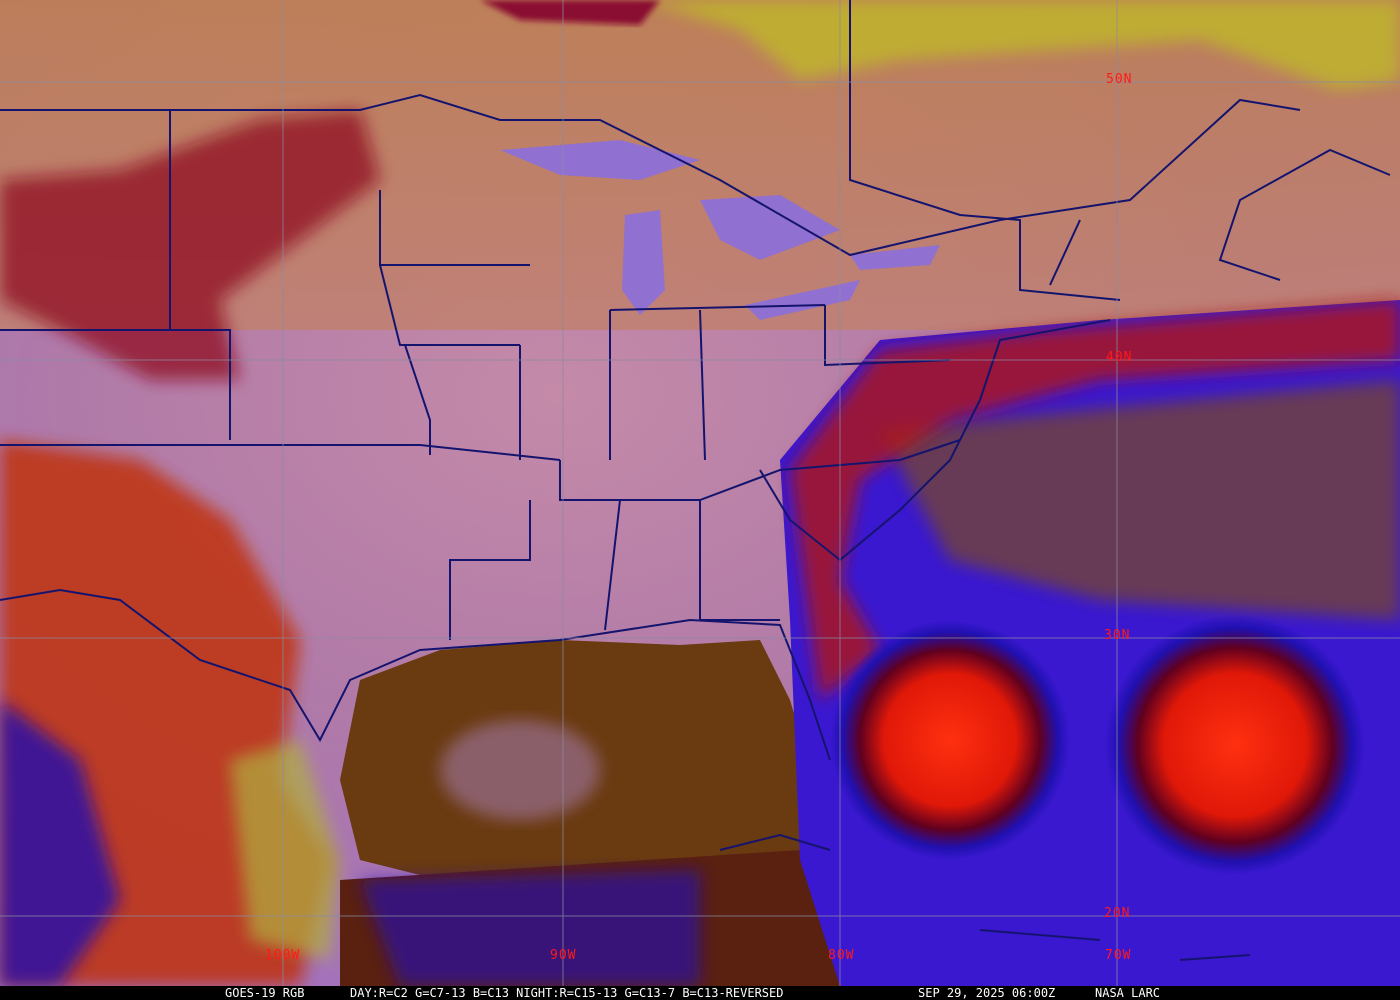 This screenshot has height=1000, width=1400. Describe the element at coordinates (283, 955) in the screenshot. I see `lon-label-100w: 100W` at that location.